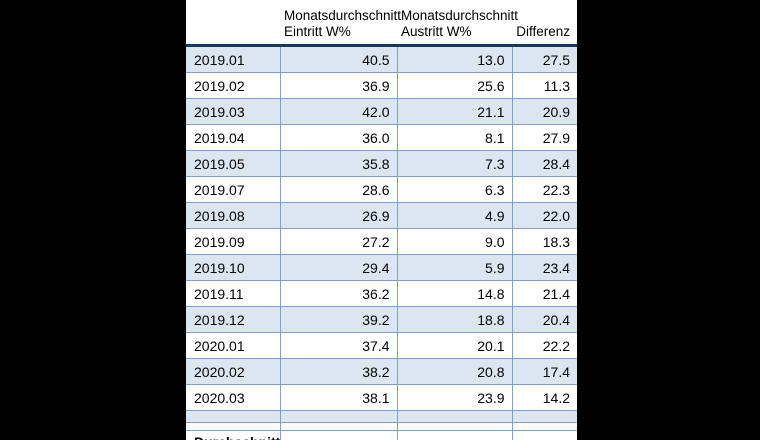 The width and height of the screenshot is (760, 440). What do you see at coordinates (544, 319) in the screenshot?
I see `differenz-cell: 20.4` at bounding box center [544, 319].